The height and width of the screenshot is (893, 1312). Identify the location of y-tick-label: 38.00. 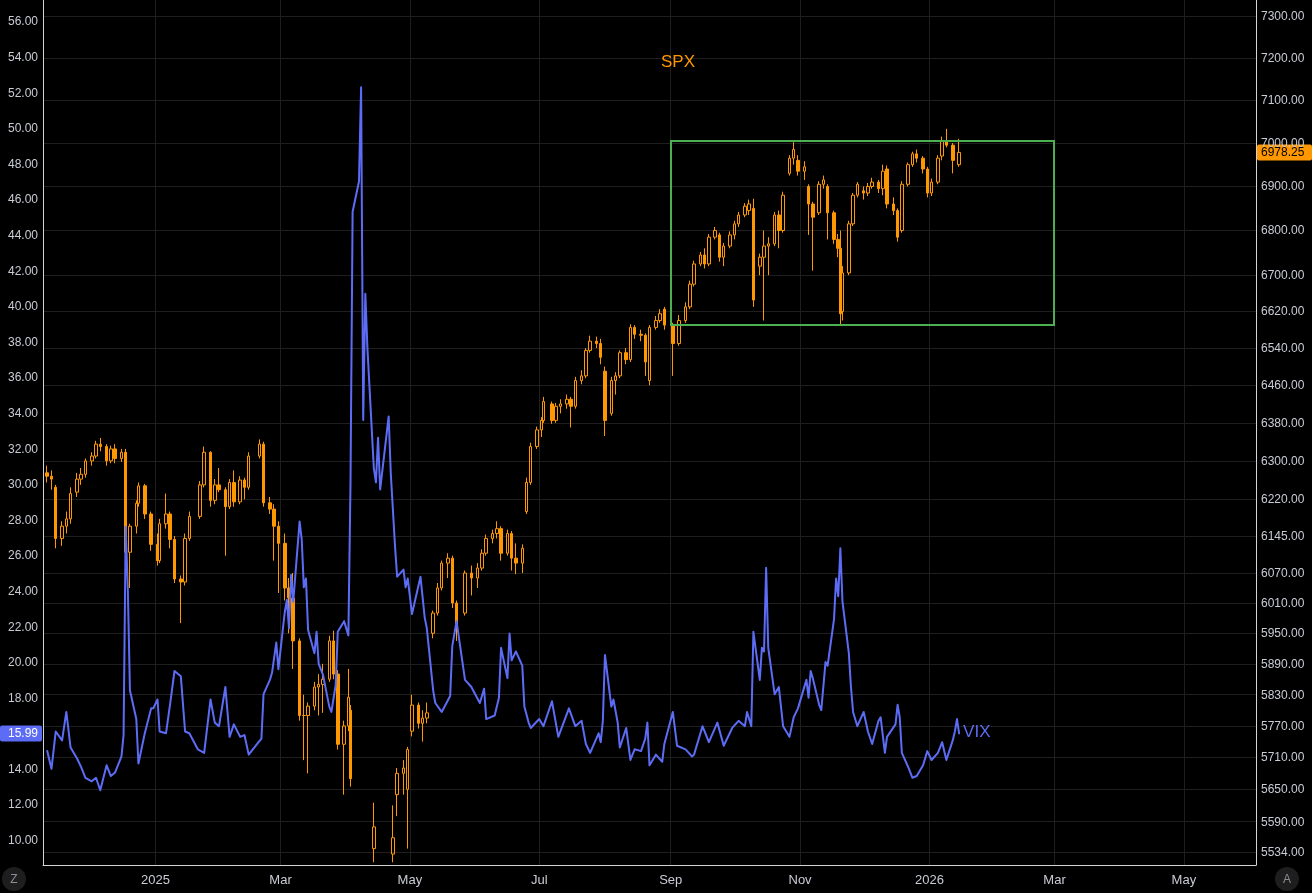
(23, 341).